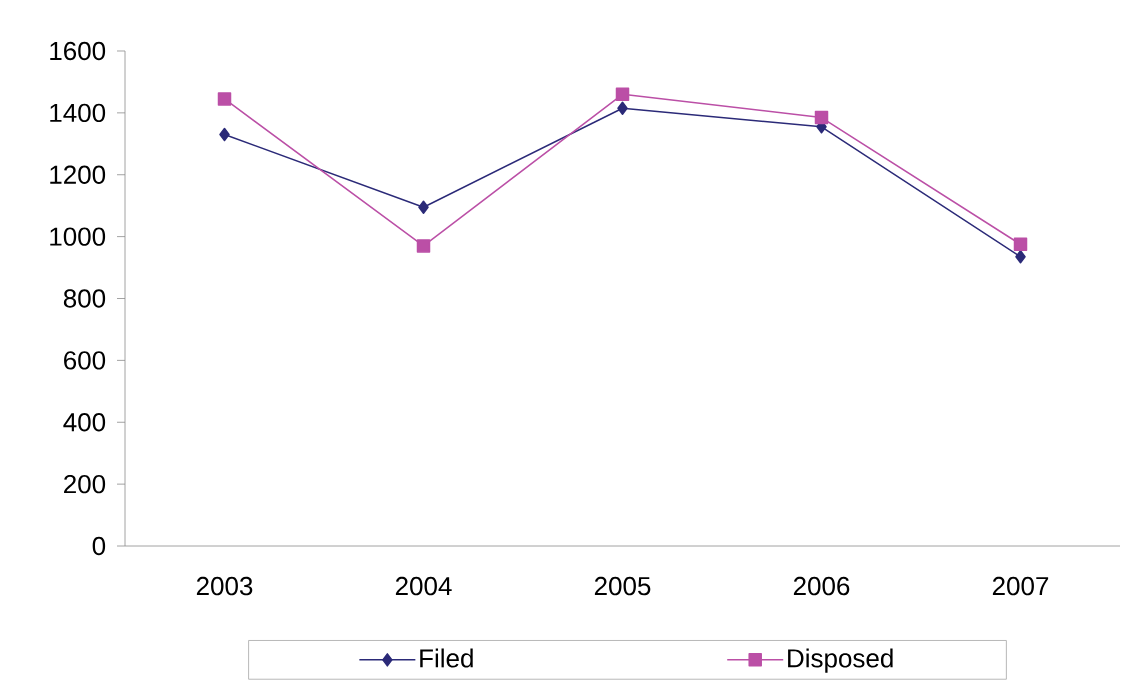 This screenshot has width=1134, height=689. What do you see at coordinates (840, 660) in the screenshot?
I see `legend-label: Disposed` at bounding box center [840, 660].